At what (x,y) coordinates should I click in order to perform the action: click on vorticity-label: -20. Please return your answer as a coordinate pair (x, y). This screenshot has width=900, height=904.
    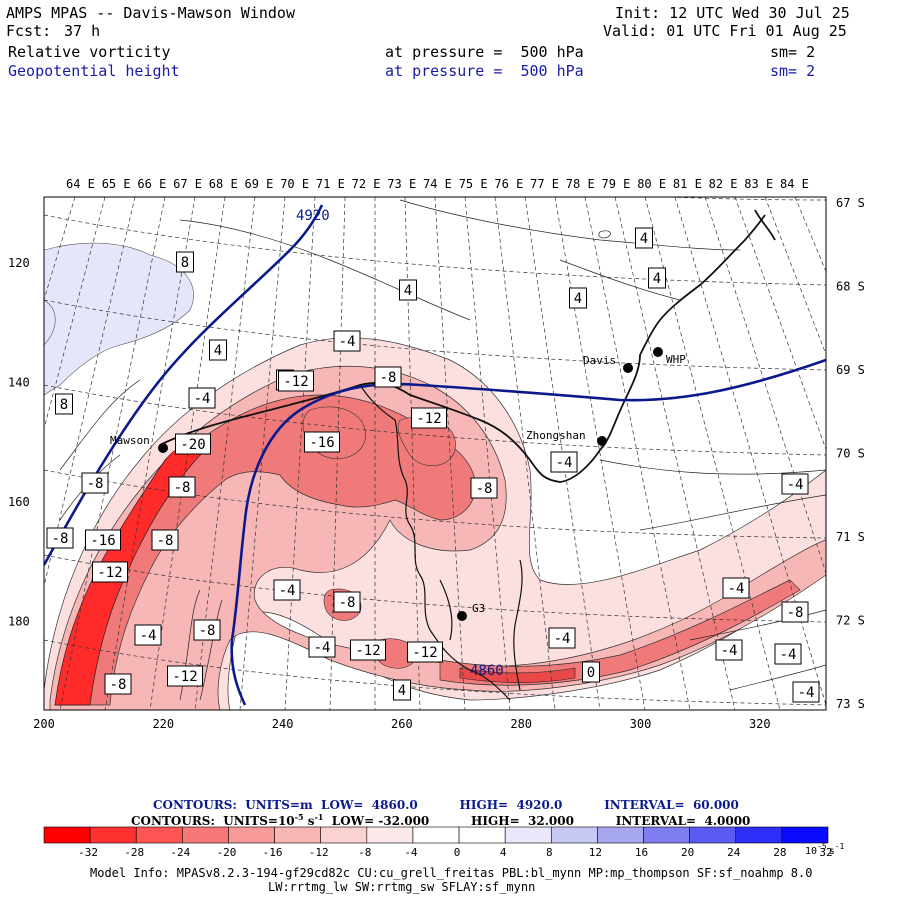
    Looking at the image, I should click on (193, 444).